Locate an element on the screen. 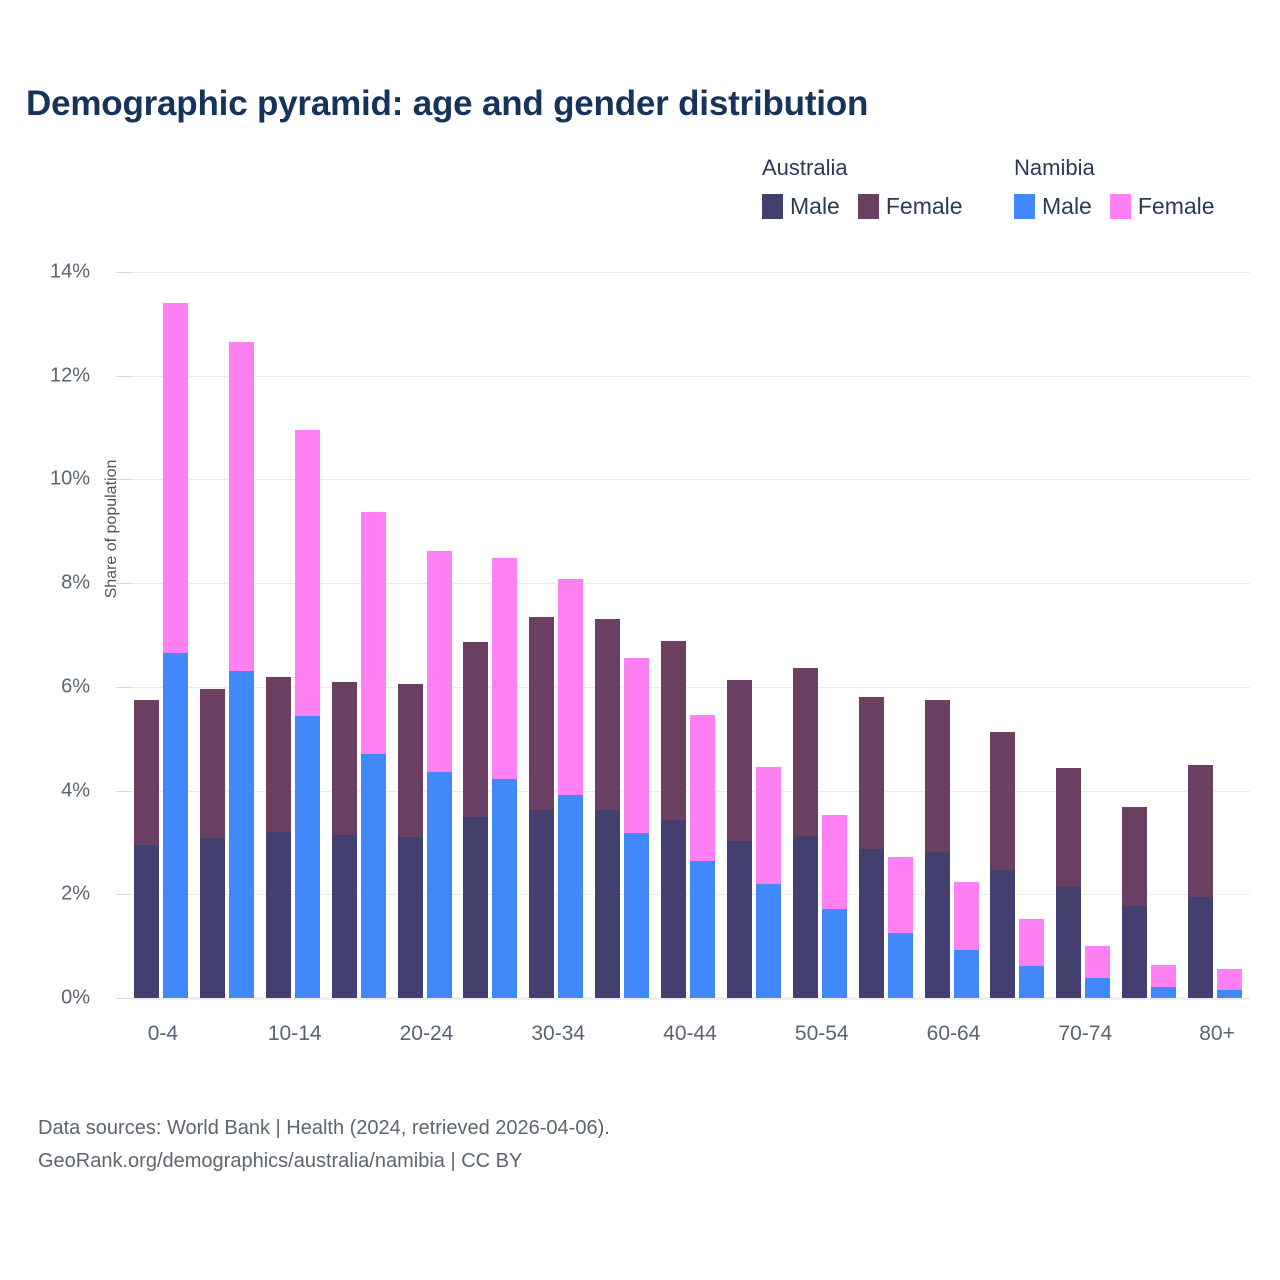 The width and height of the screenshot is (1280, 1280). legend-item-australia-female: Female is located at coordinates (910, 206).